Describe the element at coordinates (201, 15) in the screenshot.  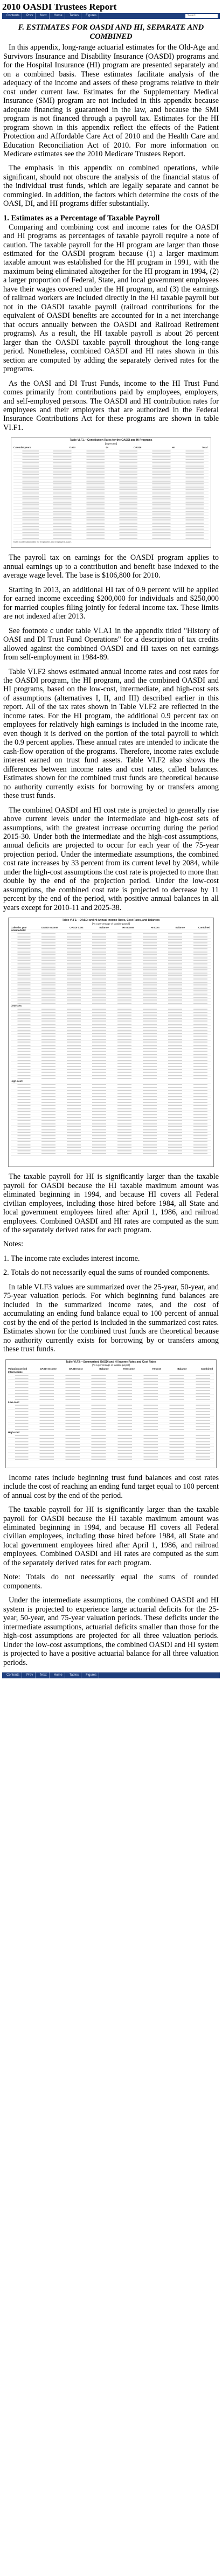
I see `search-input: Search` at that location.